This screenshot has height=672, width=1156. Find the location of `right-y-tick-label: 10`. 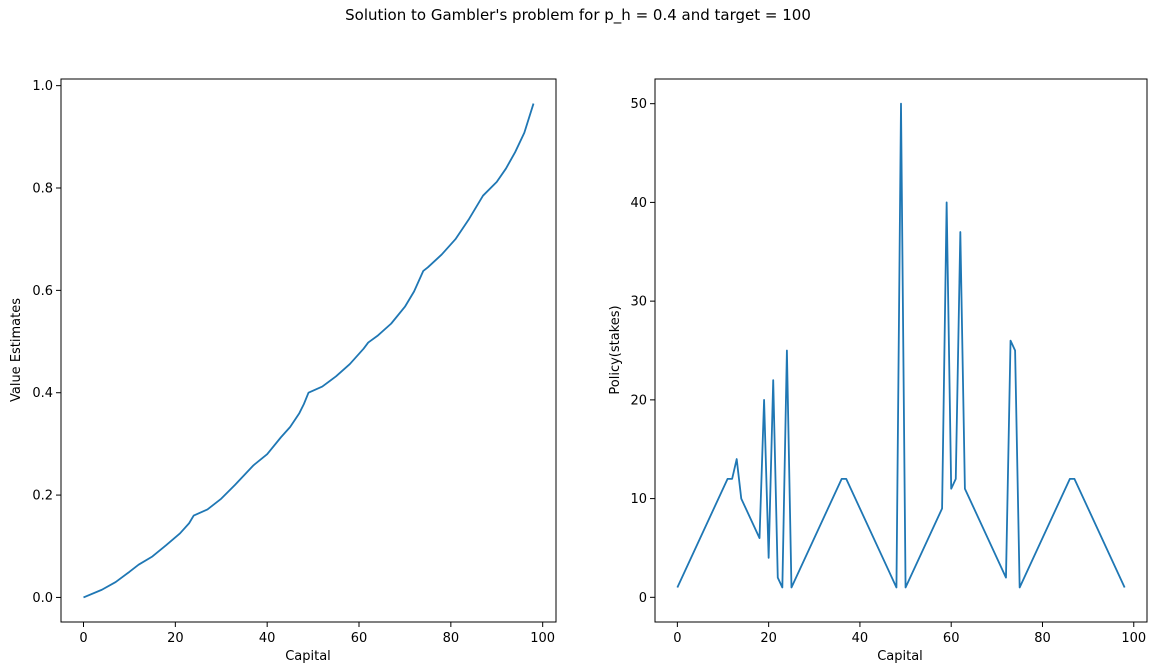

right-y-tick-label: 10 is located at coordinates (638, 499).